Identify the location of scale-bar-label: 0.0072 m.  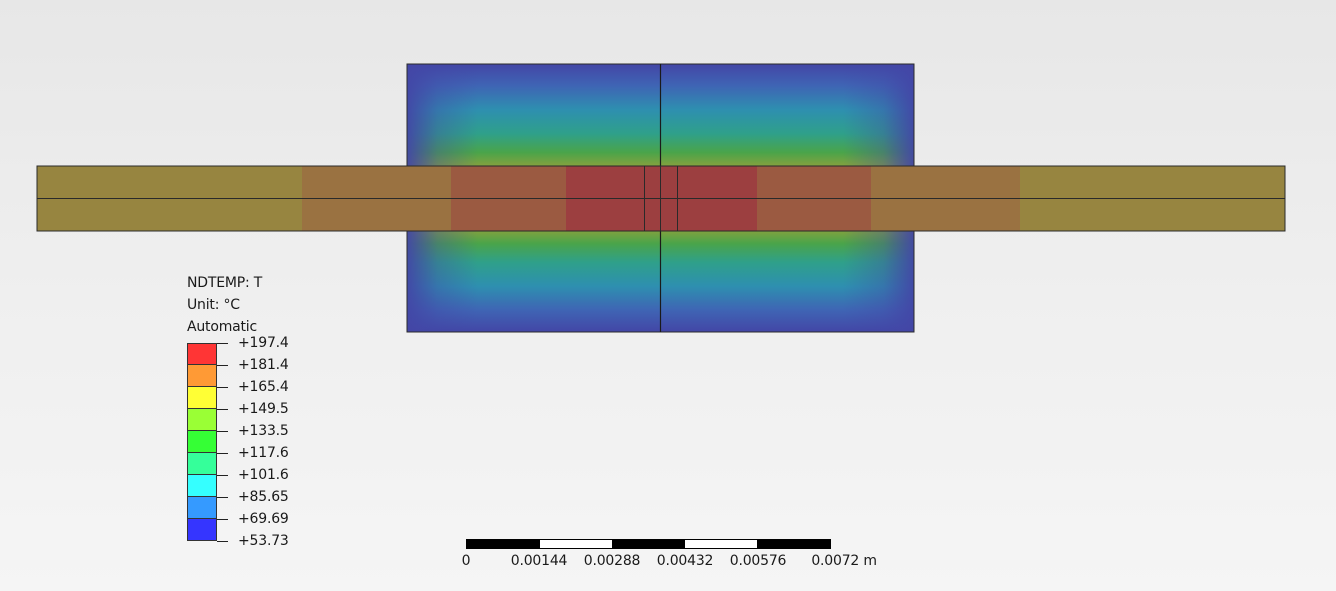
(844, 561).